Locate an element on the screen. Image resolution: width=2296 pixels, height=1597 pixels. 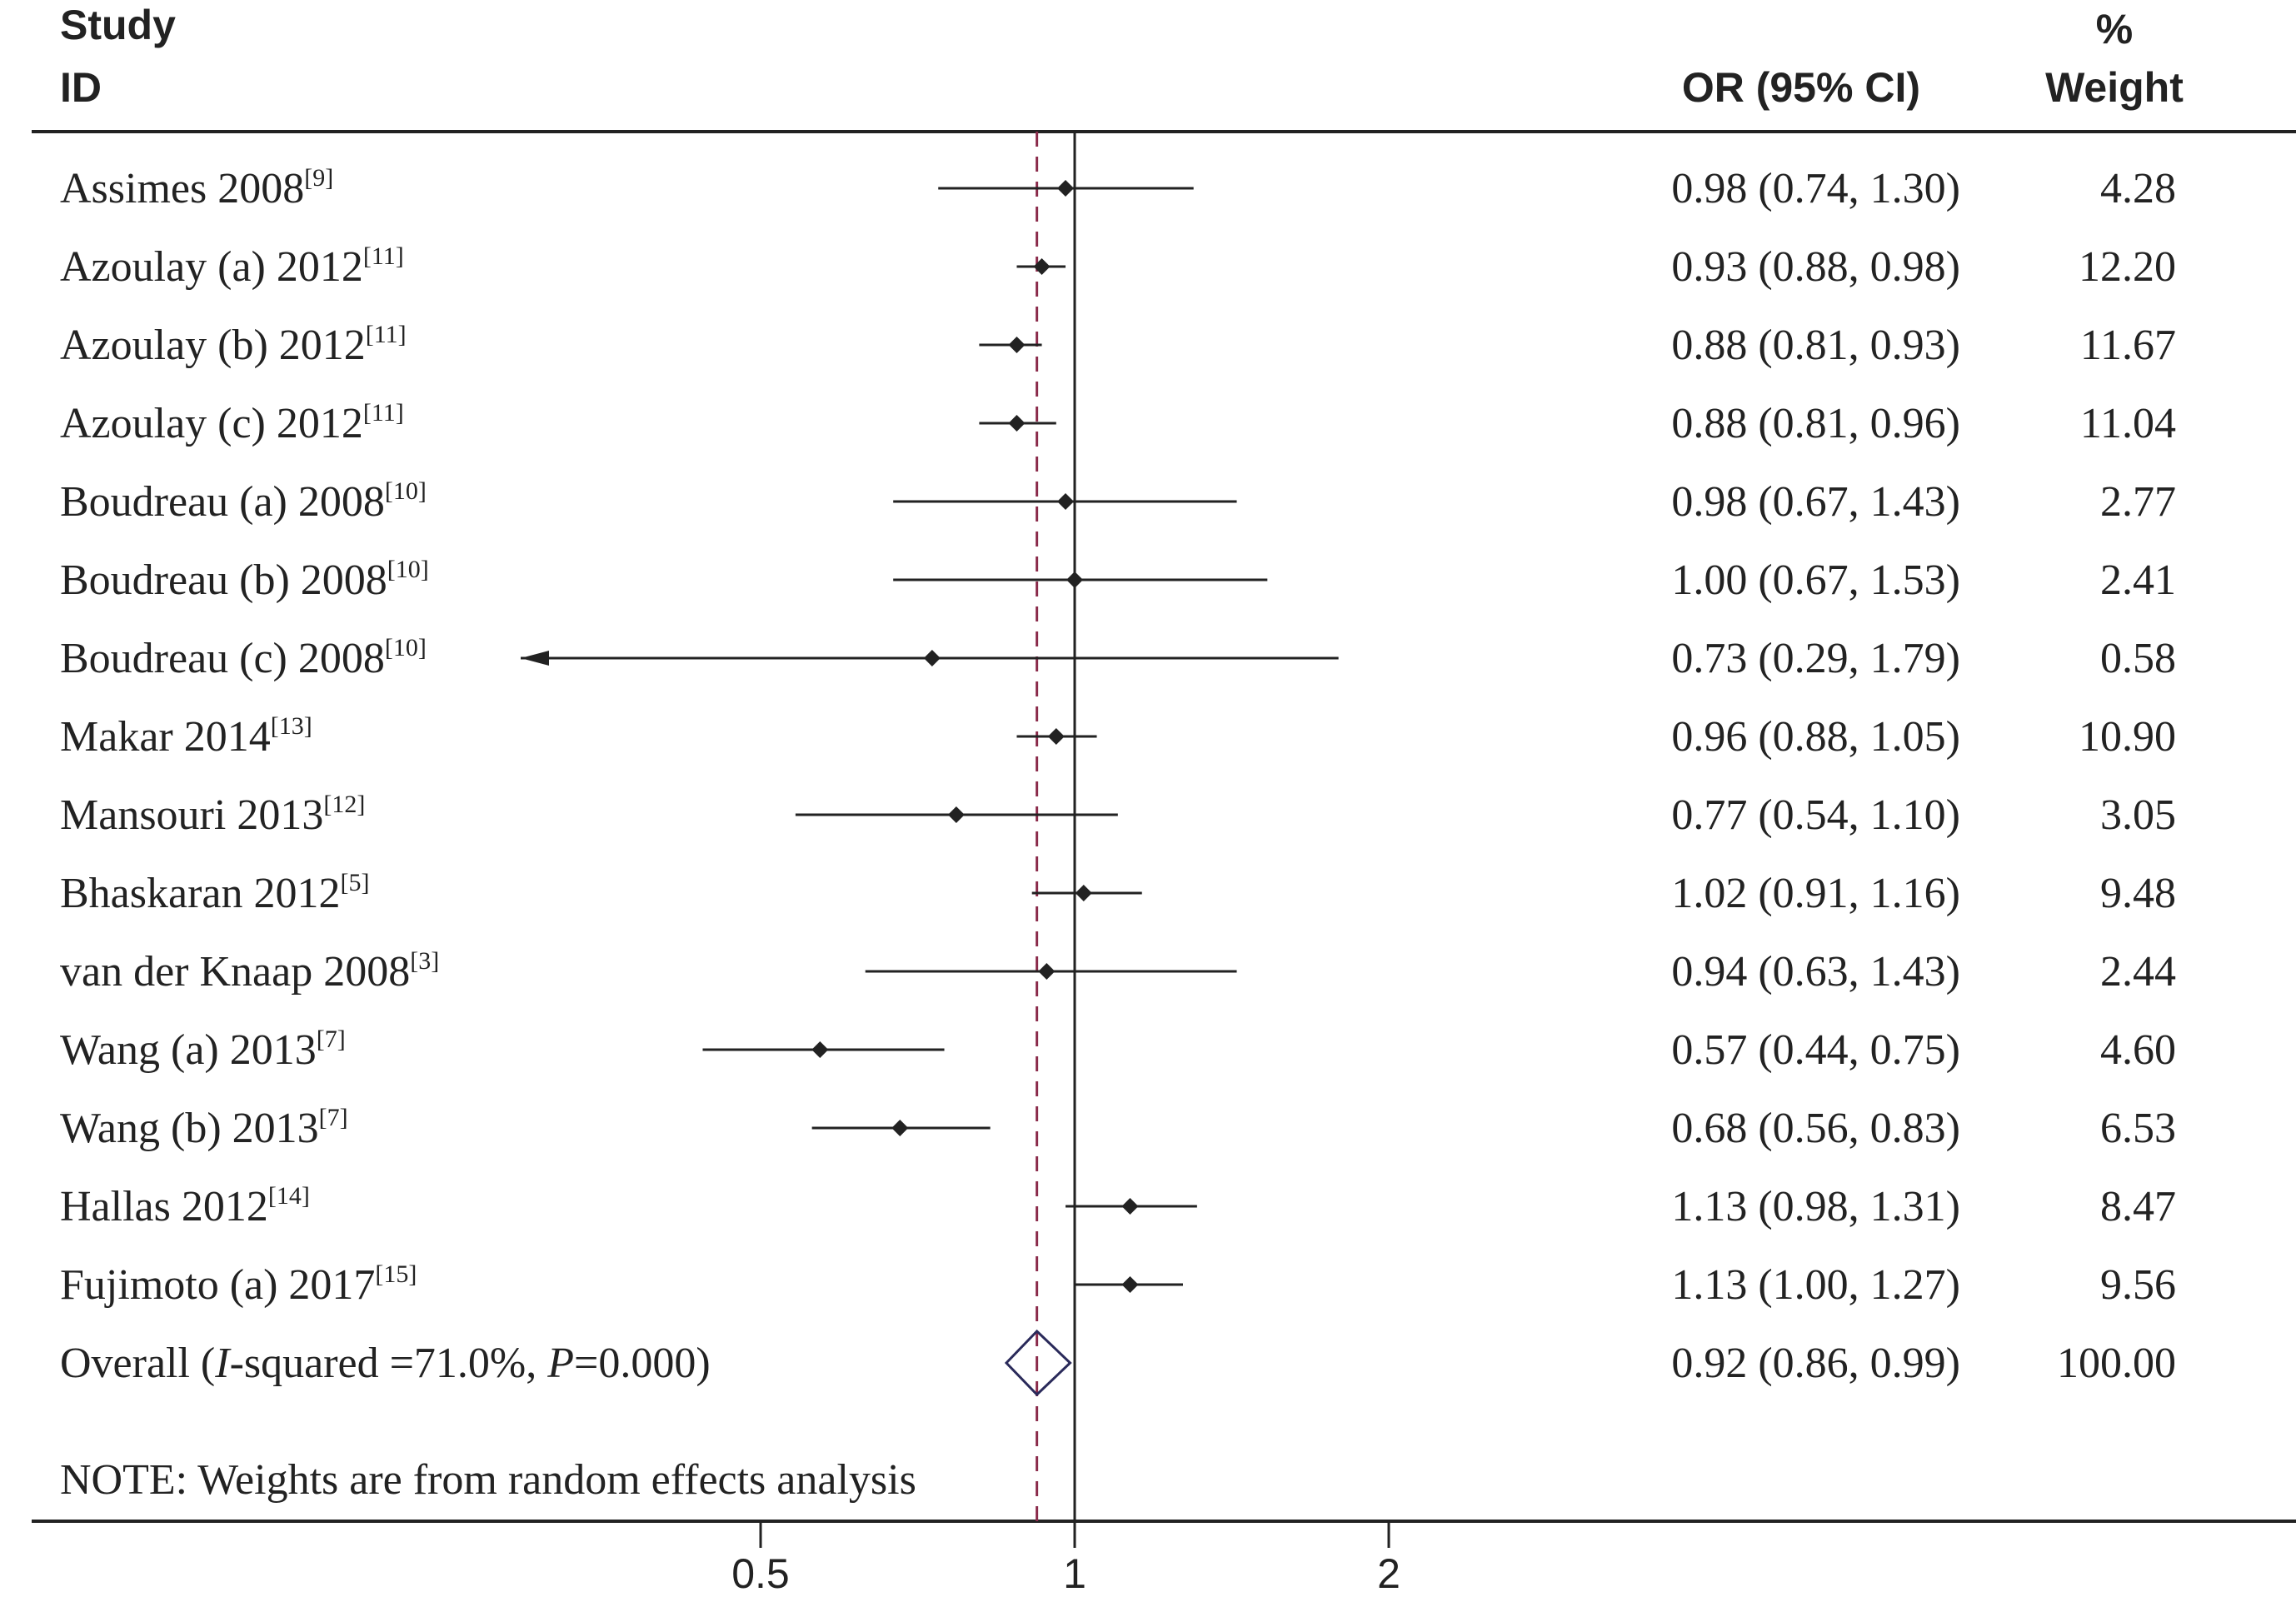
header-or-ci: OR (95% CI) is located at coordinates (1801, 87).